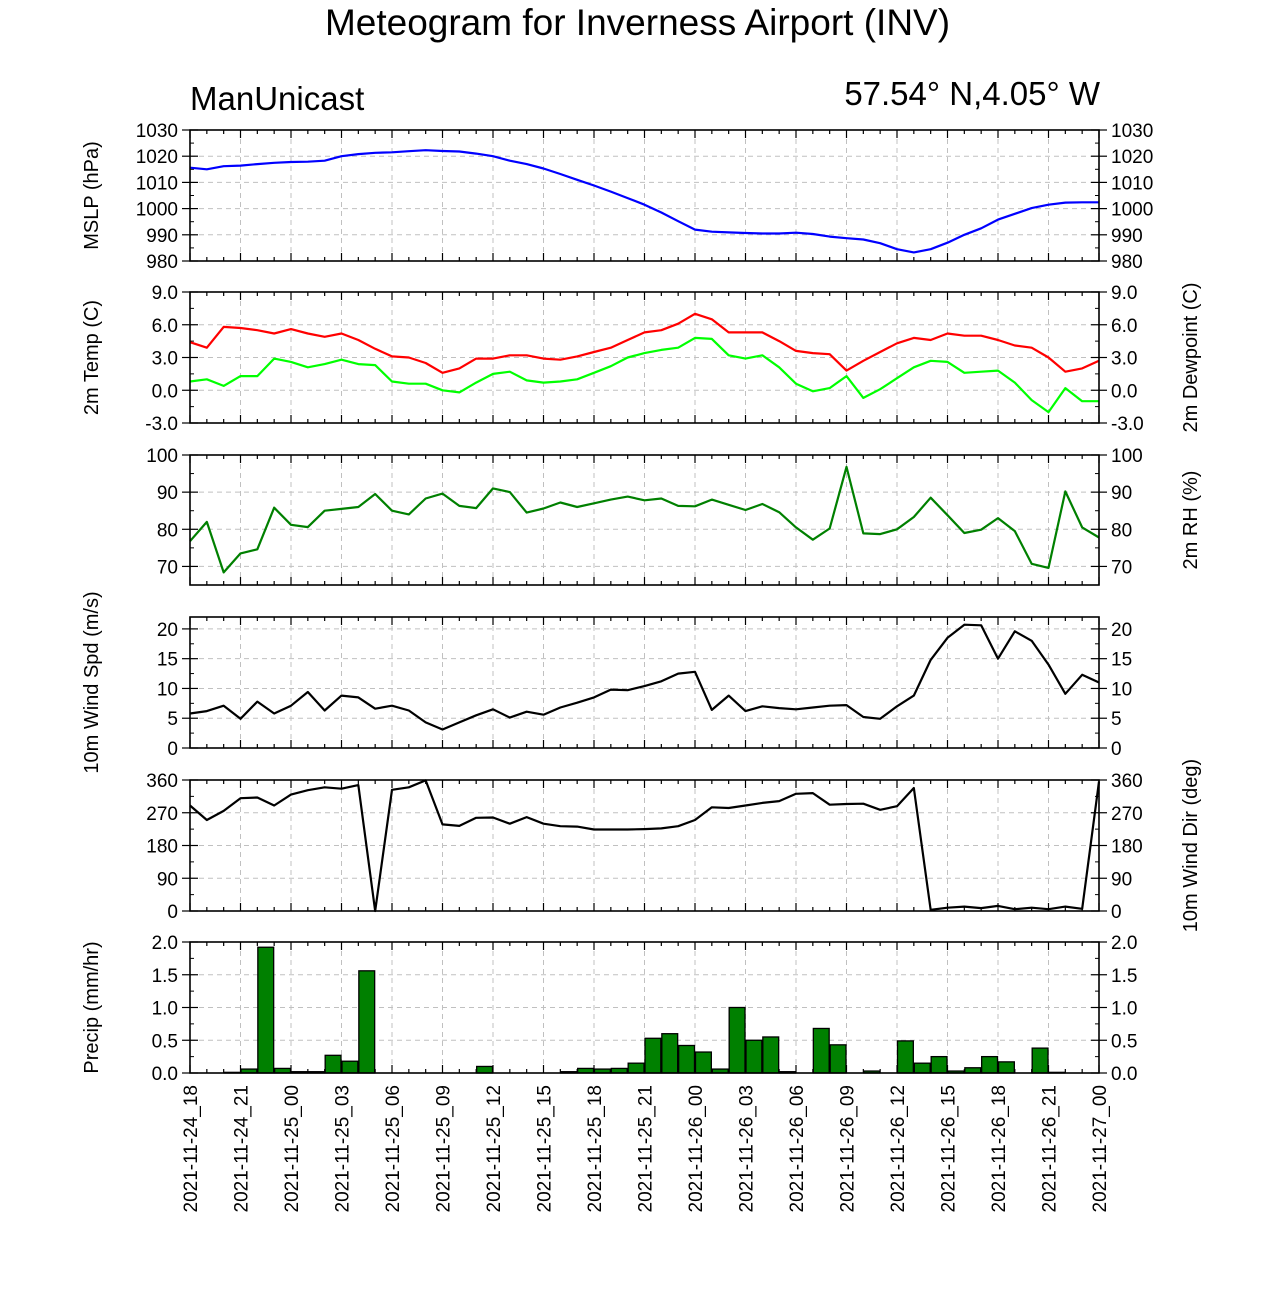 This screenshot has height=1301, width=1275. What do you see at coordinates (343, 1148) in the screenshot?
I see `x-tick-label: 2021-11-25_03` at bounding box center [343, 1148].